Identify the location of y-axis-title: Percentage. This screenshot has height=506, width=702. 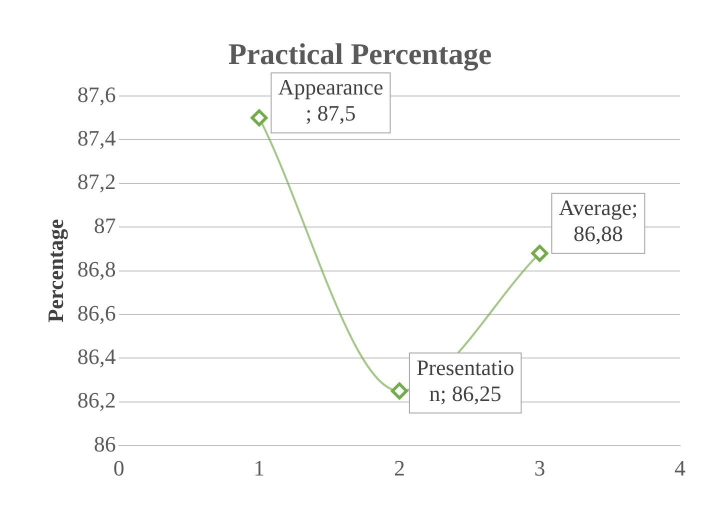
(55, 270).